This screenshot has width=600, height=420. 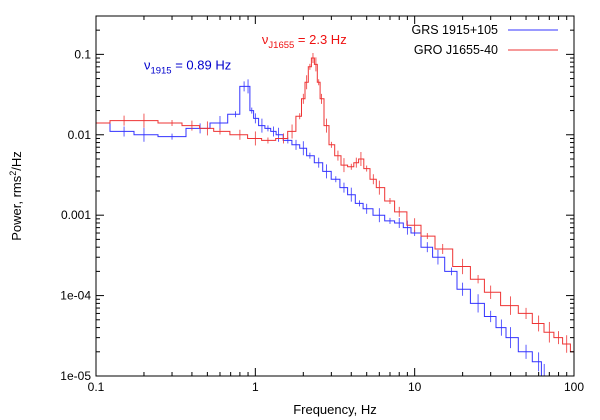 What do you see at coordinates (255, 387) in the screenshot?
I see `x-tick-label: 1` at bounding box center [255, 387].